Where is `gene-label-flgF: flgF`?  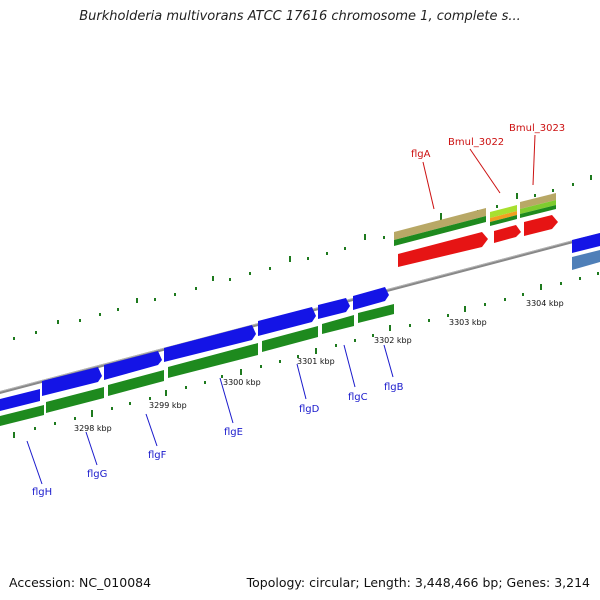 gene-label-flgF: flgF is located at coordinates (157, 455).